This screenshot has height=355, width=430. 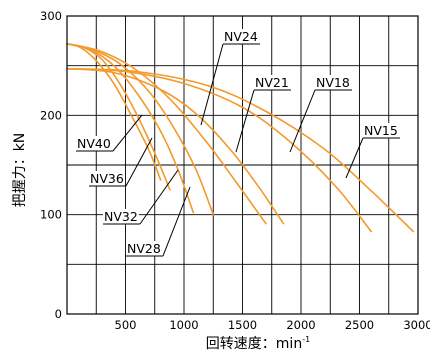 What do you see at coordinates (51, 215) in the screenshot?
I see `y-tick-label: 100` at bounding box center [51, 215].